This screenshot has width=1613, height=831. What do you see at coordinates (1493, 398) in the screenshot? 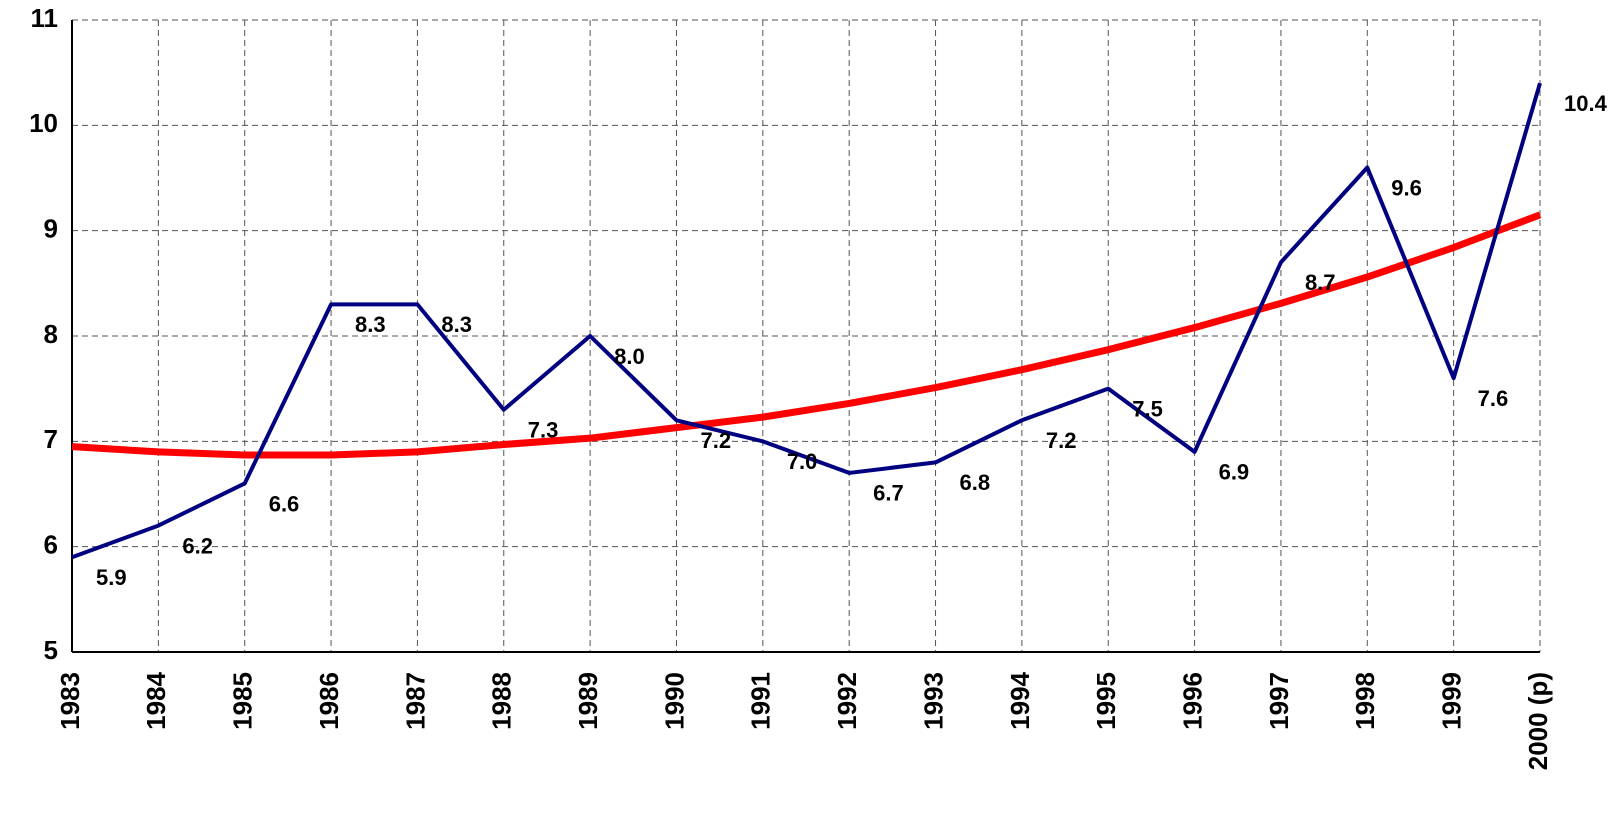
I see `data-label: 7.6` at bounding box center [1493, 398].